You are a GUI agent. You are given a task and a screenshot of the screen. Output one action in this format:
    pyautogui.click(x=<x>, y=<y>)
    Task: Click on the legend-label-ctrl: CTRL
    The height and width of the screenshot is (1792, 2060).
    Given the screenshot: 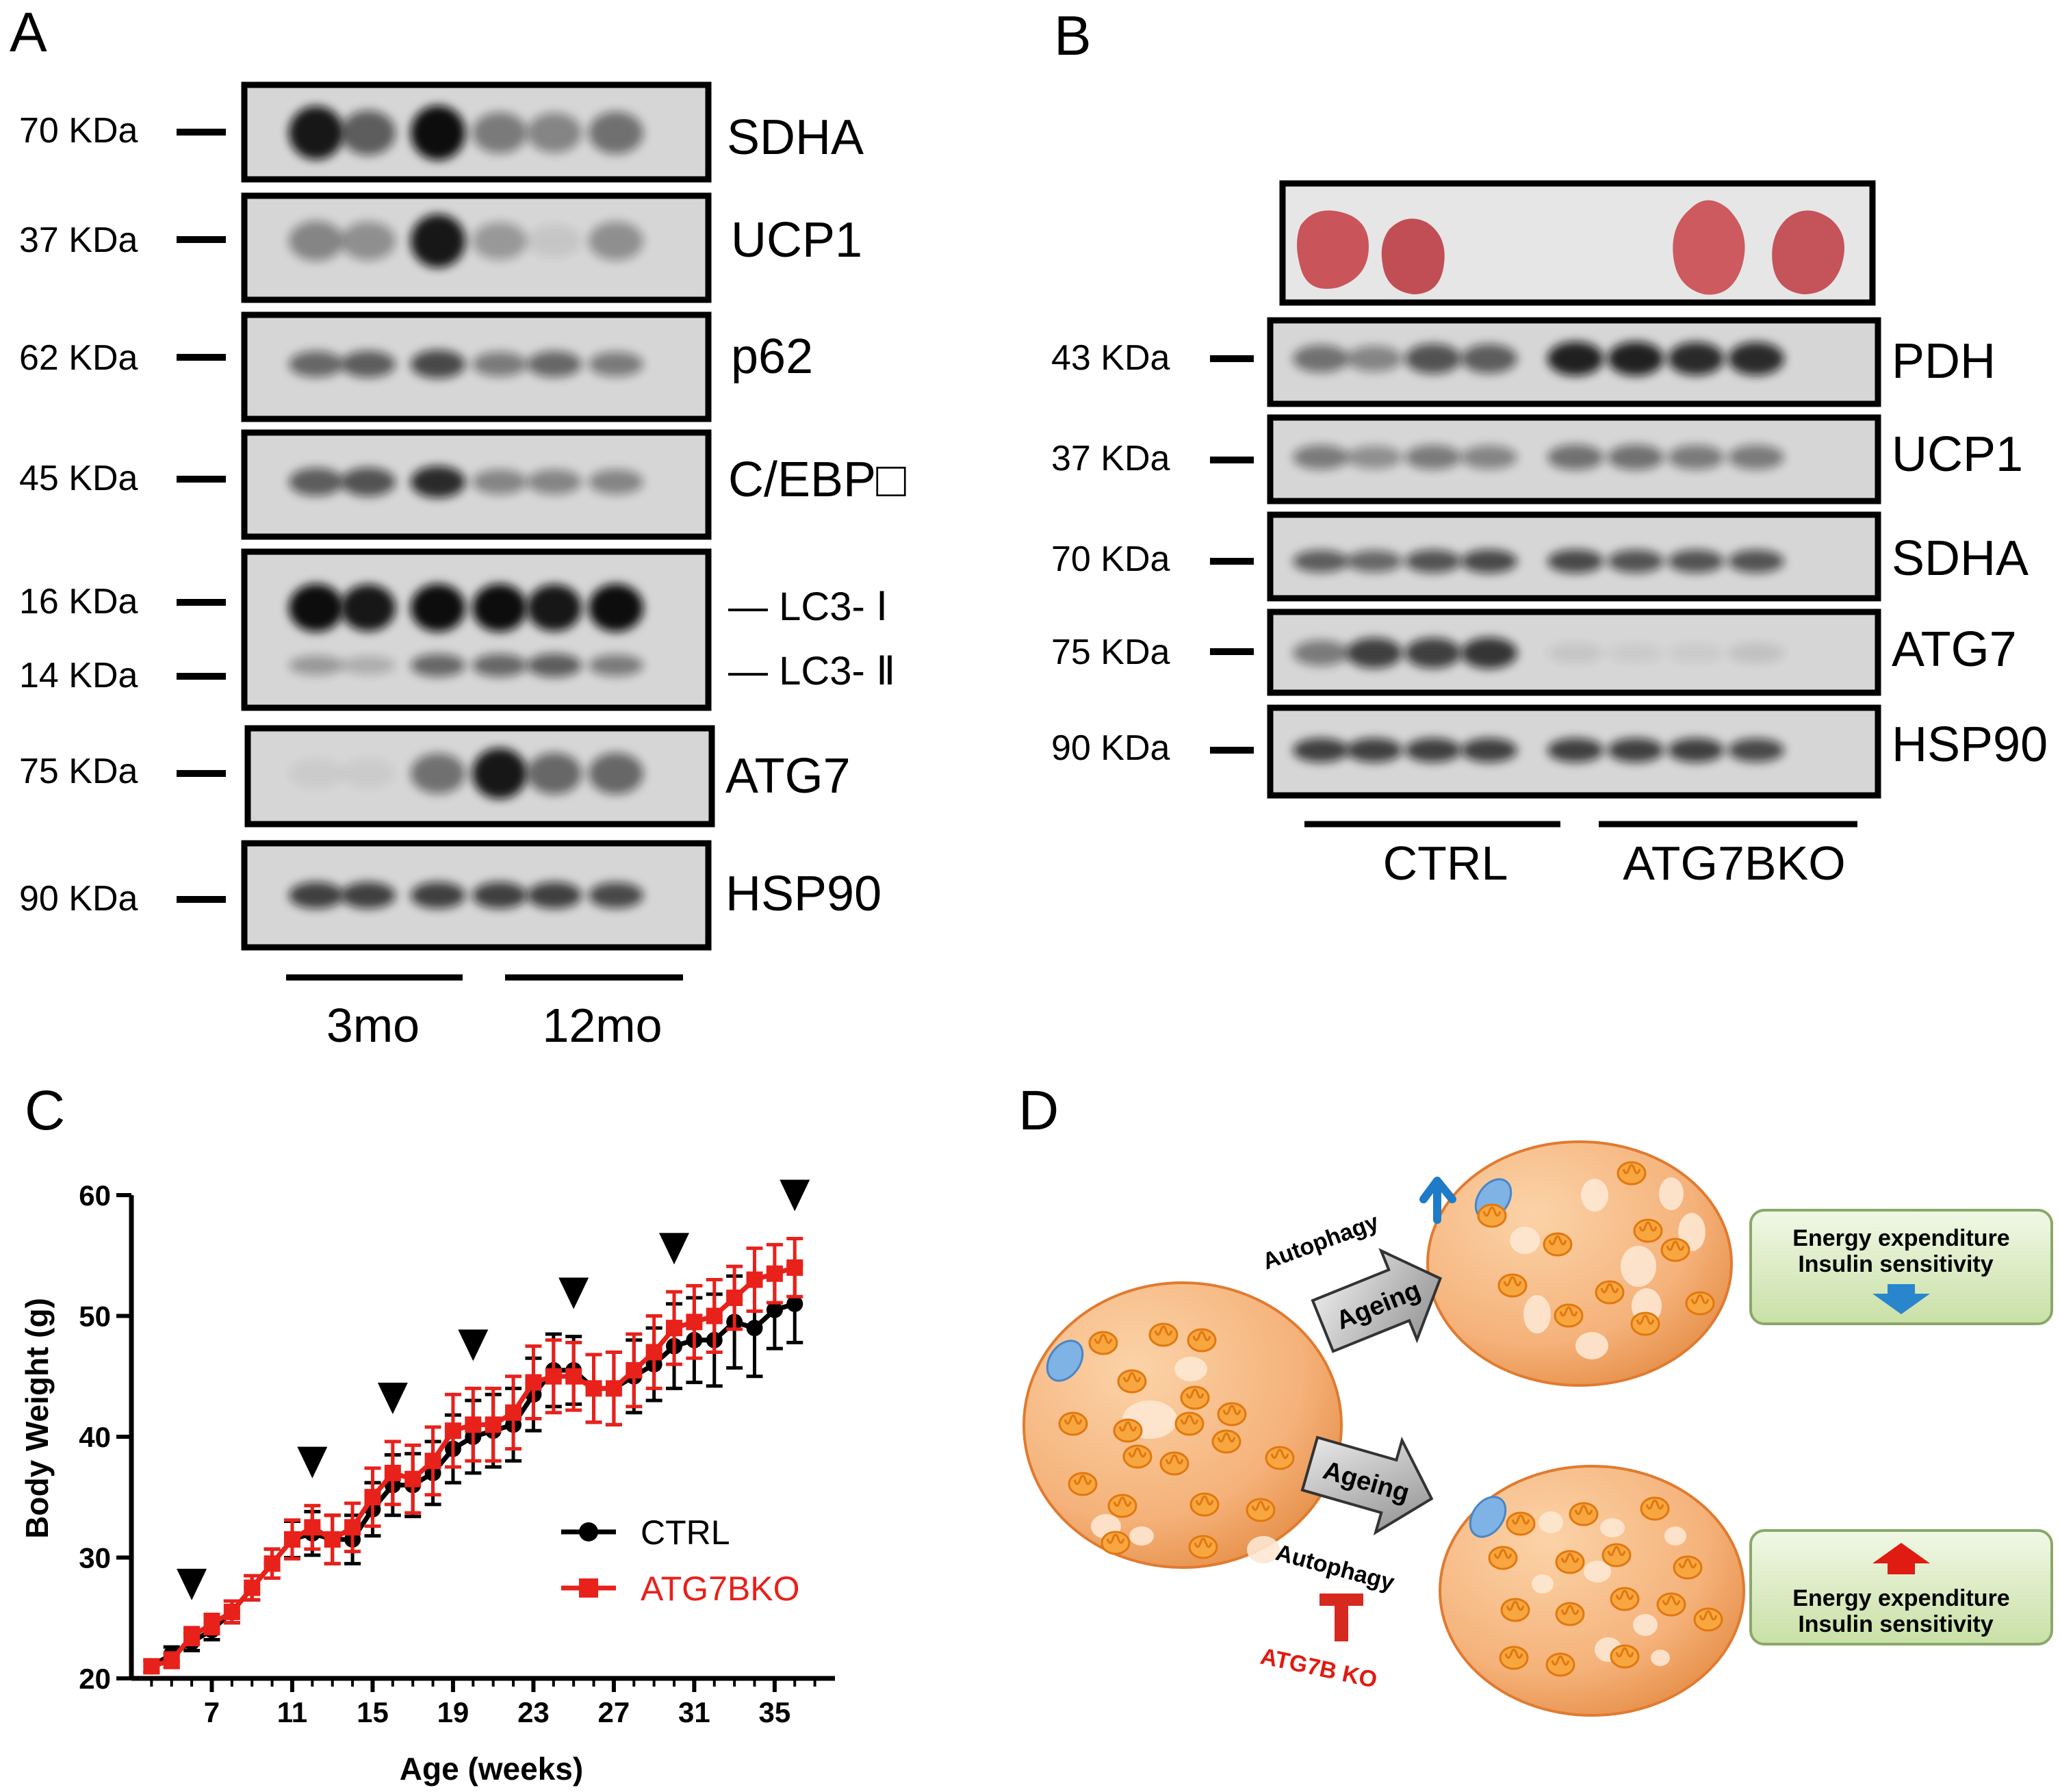 What is the action you would take?
    pyautogui.click(x=686, y=1532)
    